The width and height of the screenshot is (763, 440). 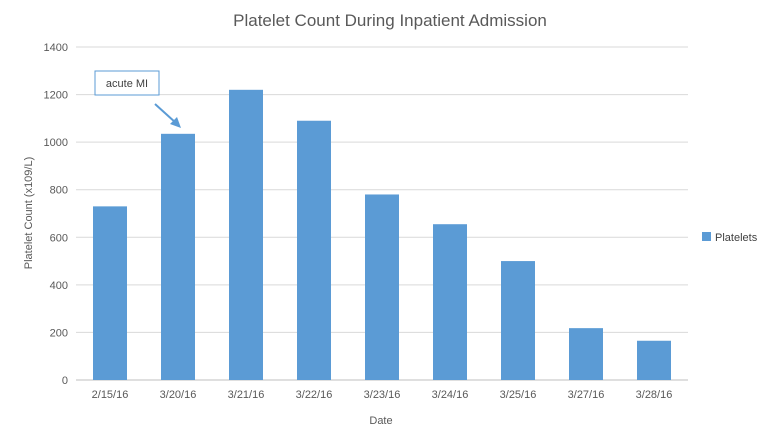 I want to click on x-tick-label: 3/21/16, so click(x=246, y=395).